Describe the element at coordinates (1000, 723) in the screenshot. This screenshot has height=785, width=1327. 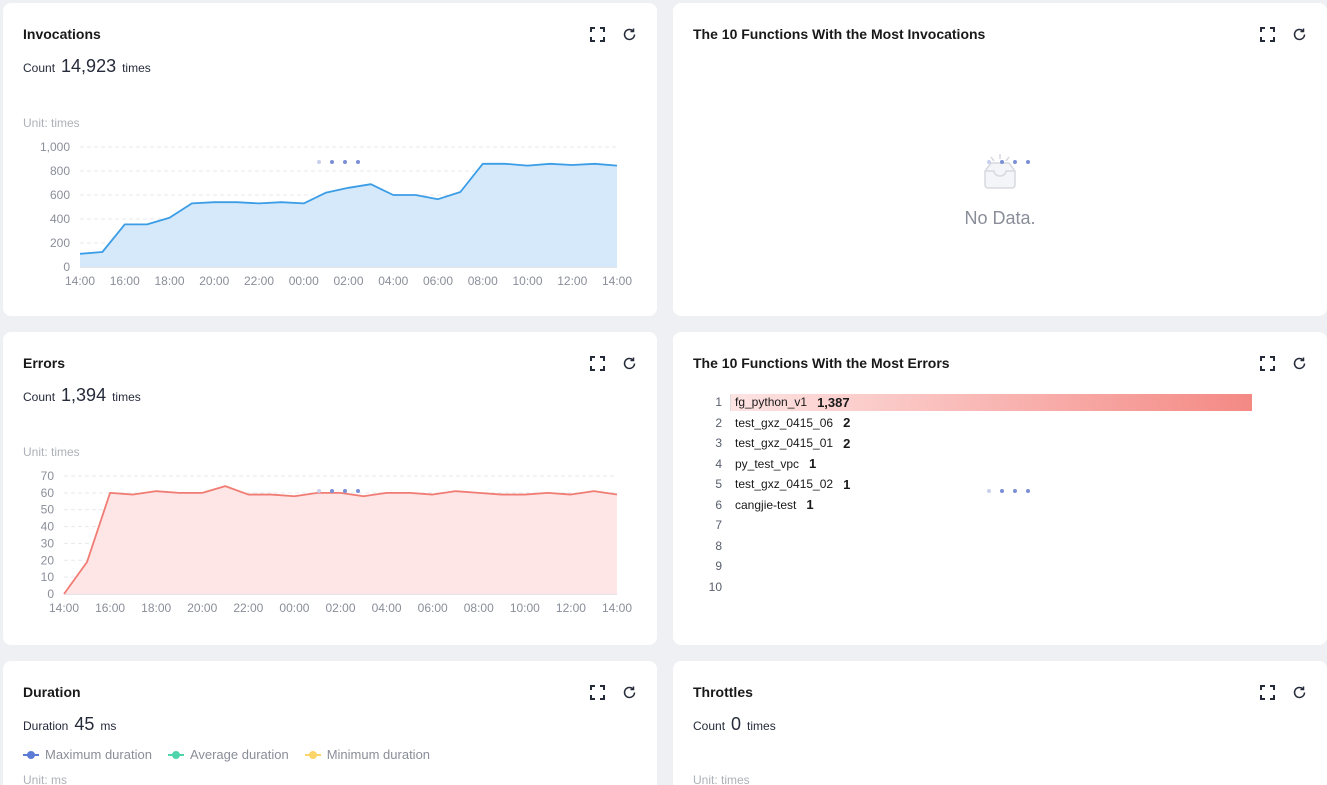
I see `throttles-card: Throttles Count 0 times Unit: times` at that location.